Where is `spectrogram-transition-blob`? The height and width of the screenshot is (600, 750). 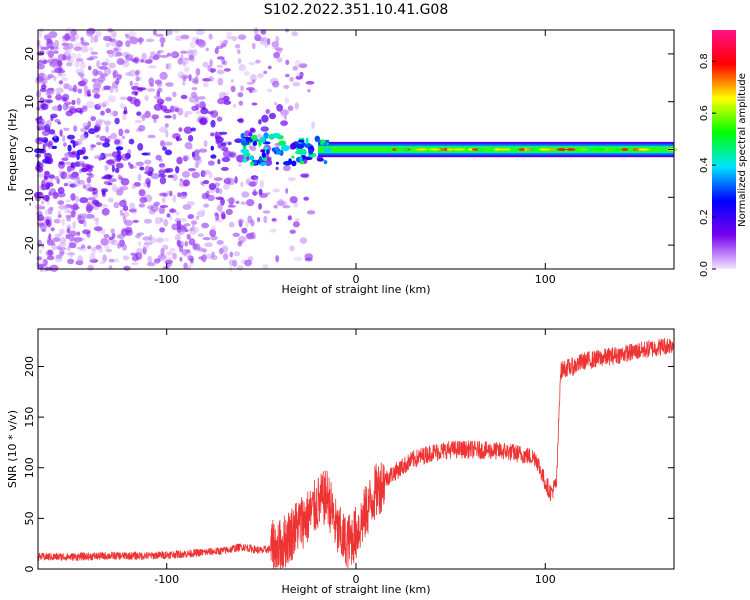 spectrogram-transition-blob is located at coordinates (301, 158).